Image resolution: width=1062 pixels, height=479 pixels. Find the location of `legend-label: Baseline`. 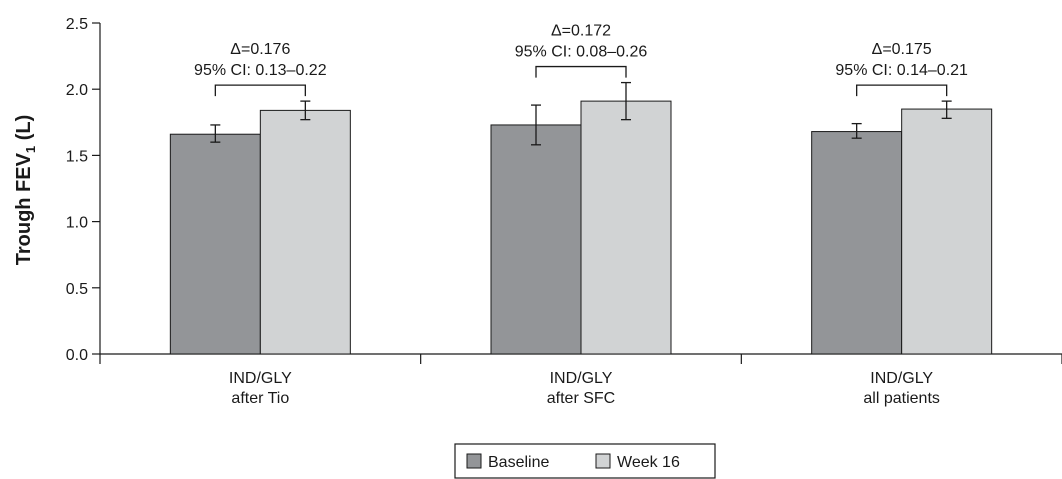

legend-label: Baseline is located at coordinates (518, 462).